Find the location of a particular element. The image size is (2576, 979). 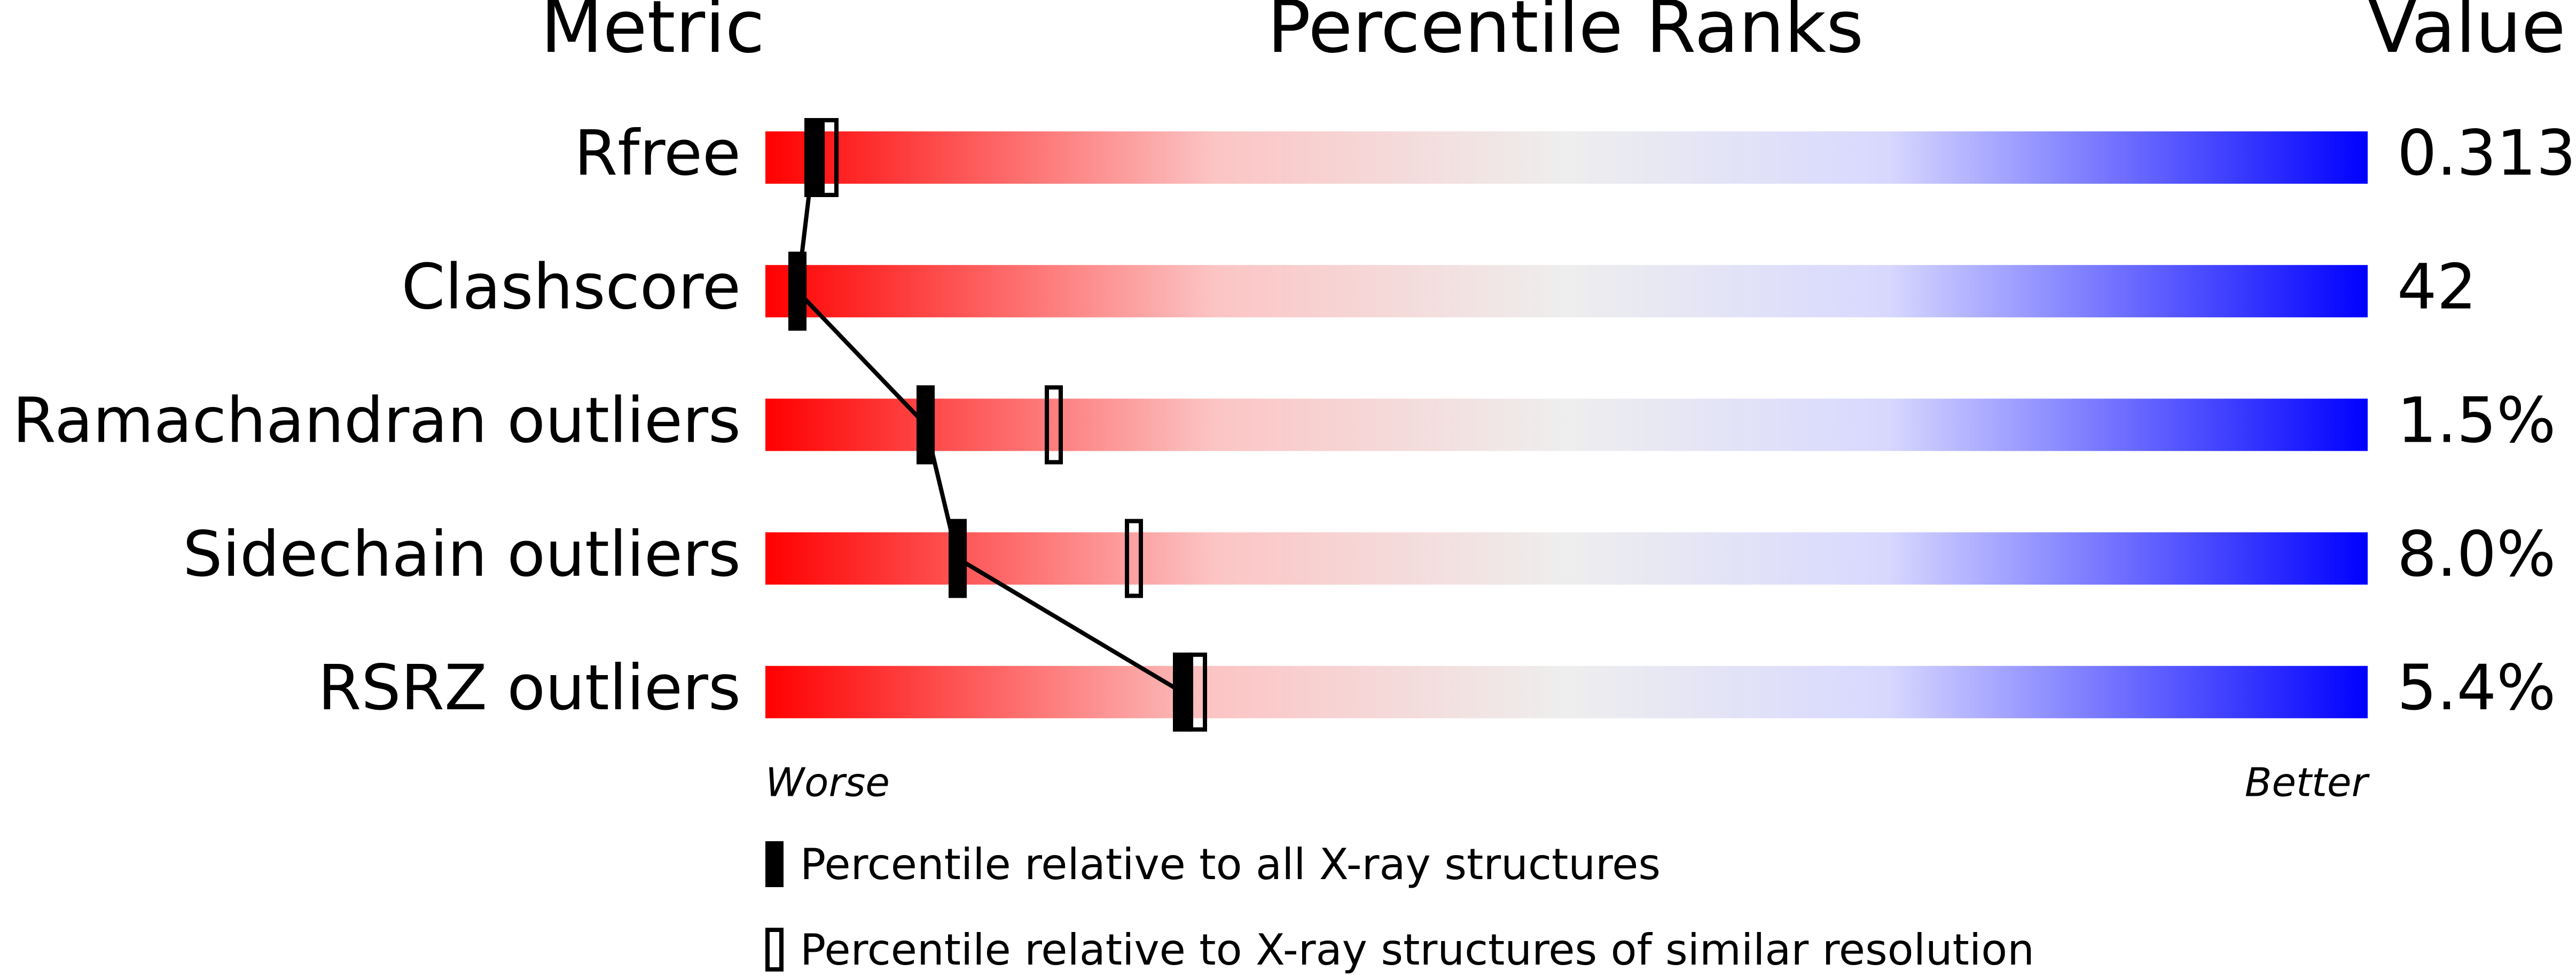

metric-label: RSRZ outliers is located at coordinates (529, 687).